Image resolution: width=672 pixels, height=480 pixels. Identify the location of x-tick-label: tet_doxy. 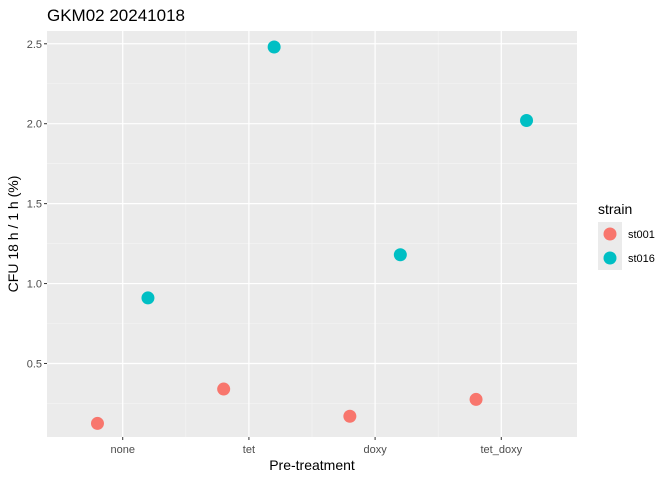
(501, 450).